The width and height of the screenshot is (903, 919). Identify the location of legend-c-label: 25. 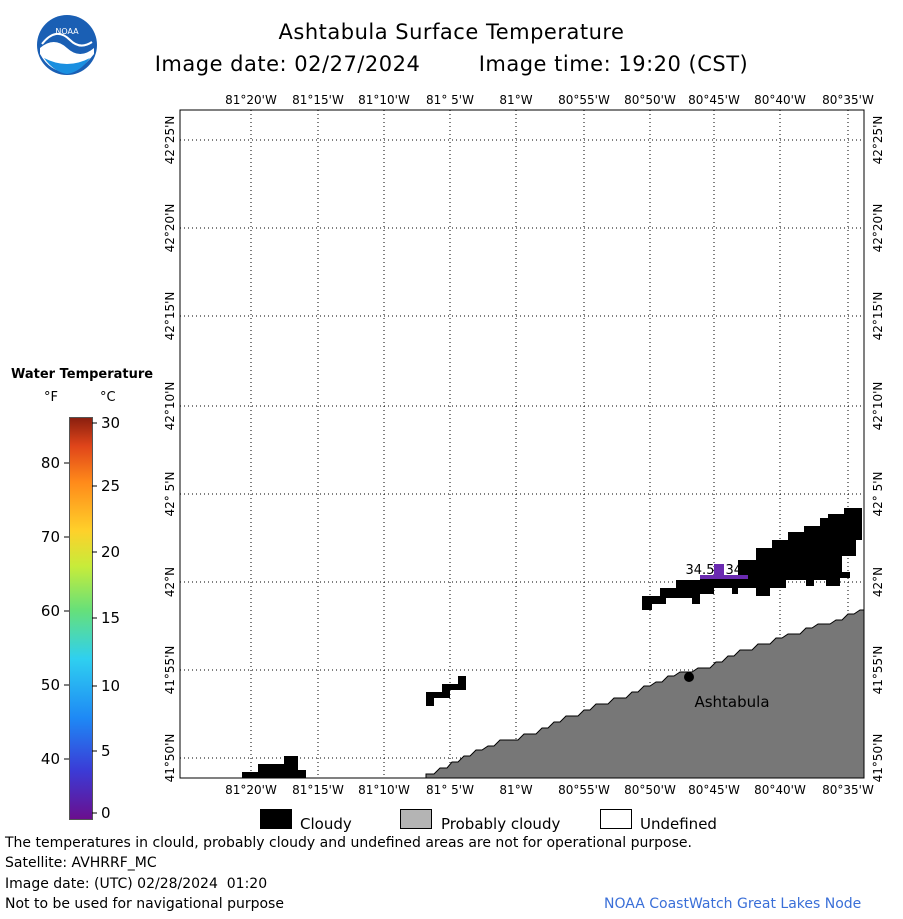
(110, 486).